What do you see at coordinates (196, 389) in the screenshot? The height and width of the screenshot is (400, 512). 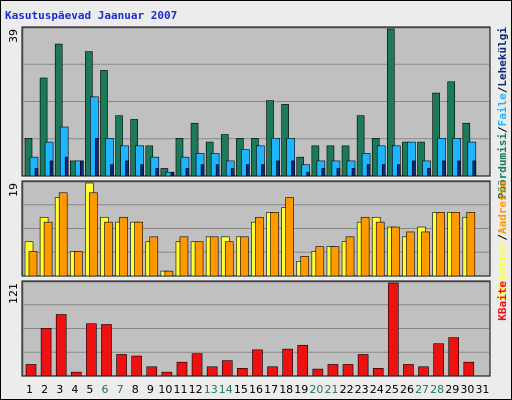 I see `x-tick-label: 12` at bounding box center [196, 389].